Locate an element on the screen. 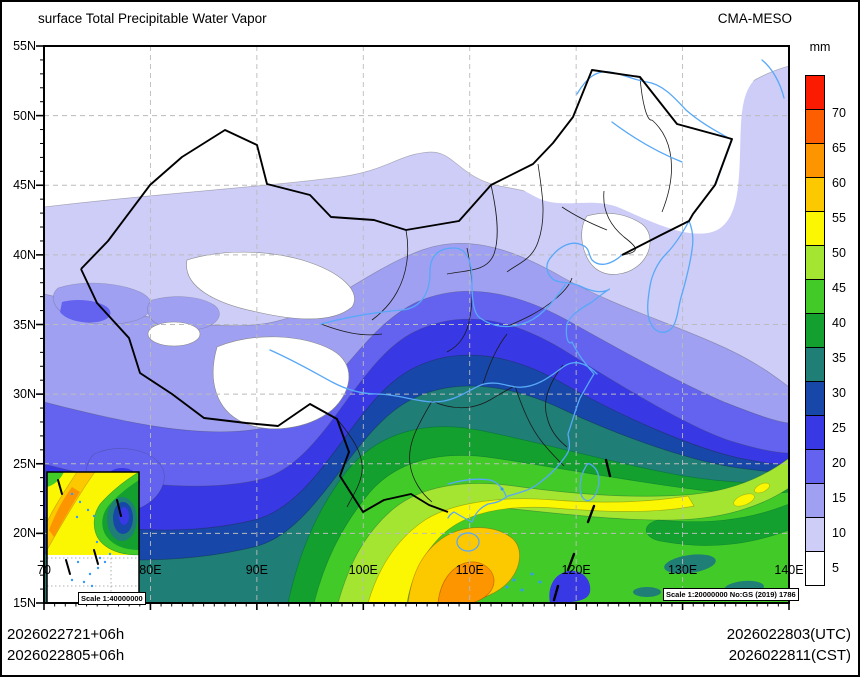 Image resolution: width=860 pixels, height=677 pixels. colorbar-tick-label: 10 is located at coordinates (839, 533).